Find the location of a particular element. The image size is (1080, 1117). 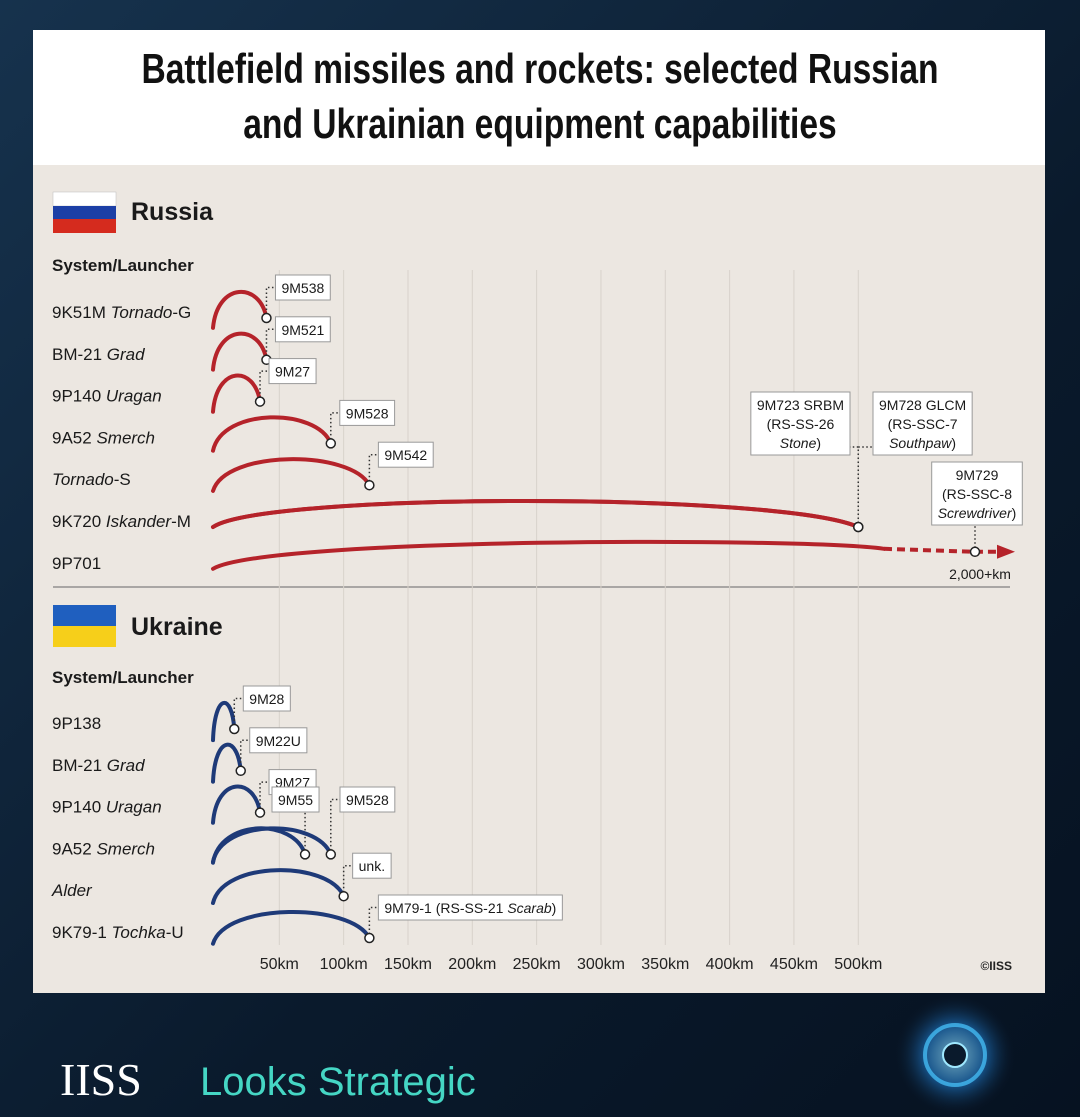

x-tick-label: 250km is located at coordinates (537, 964).